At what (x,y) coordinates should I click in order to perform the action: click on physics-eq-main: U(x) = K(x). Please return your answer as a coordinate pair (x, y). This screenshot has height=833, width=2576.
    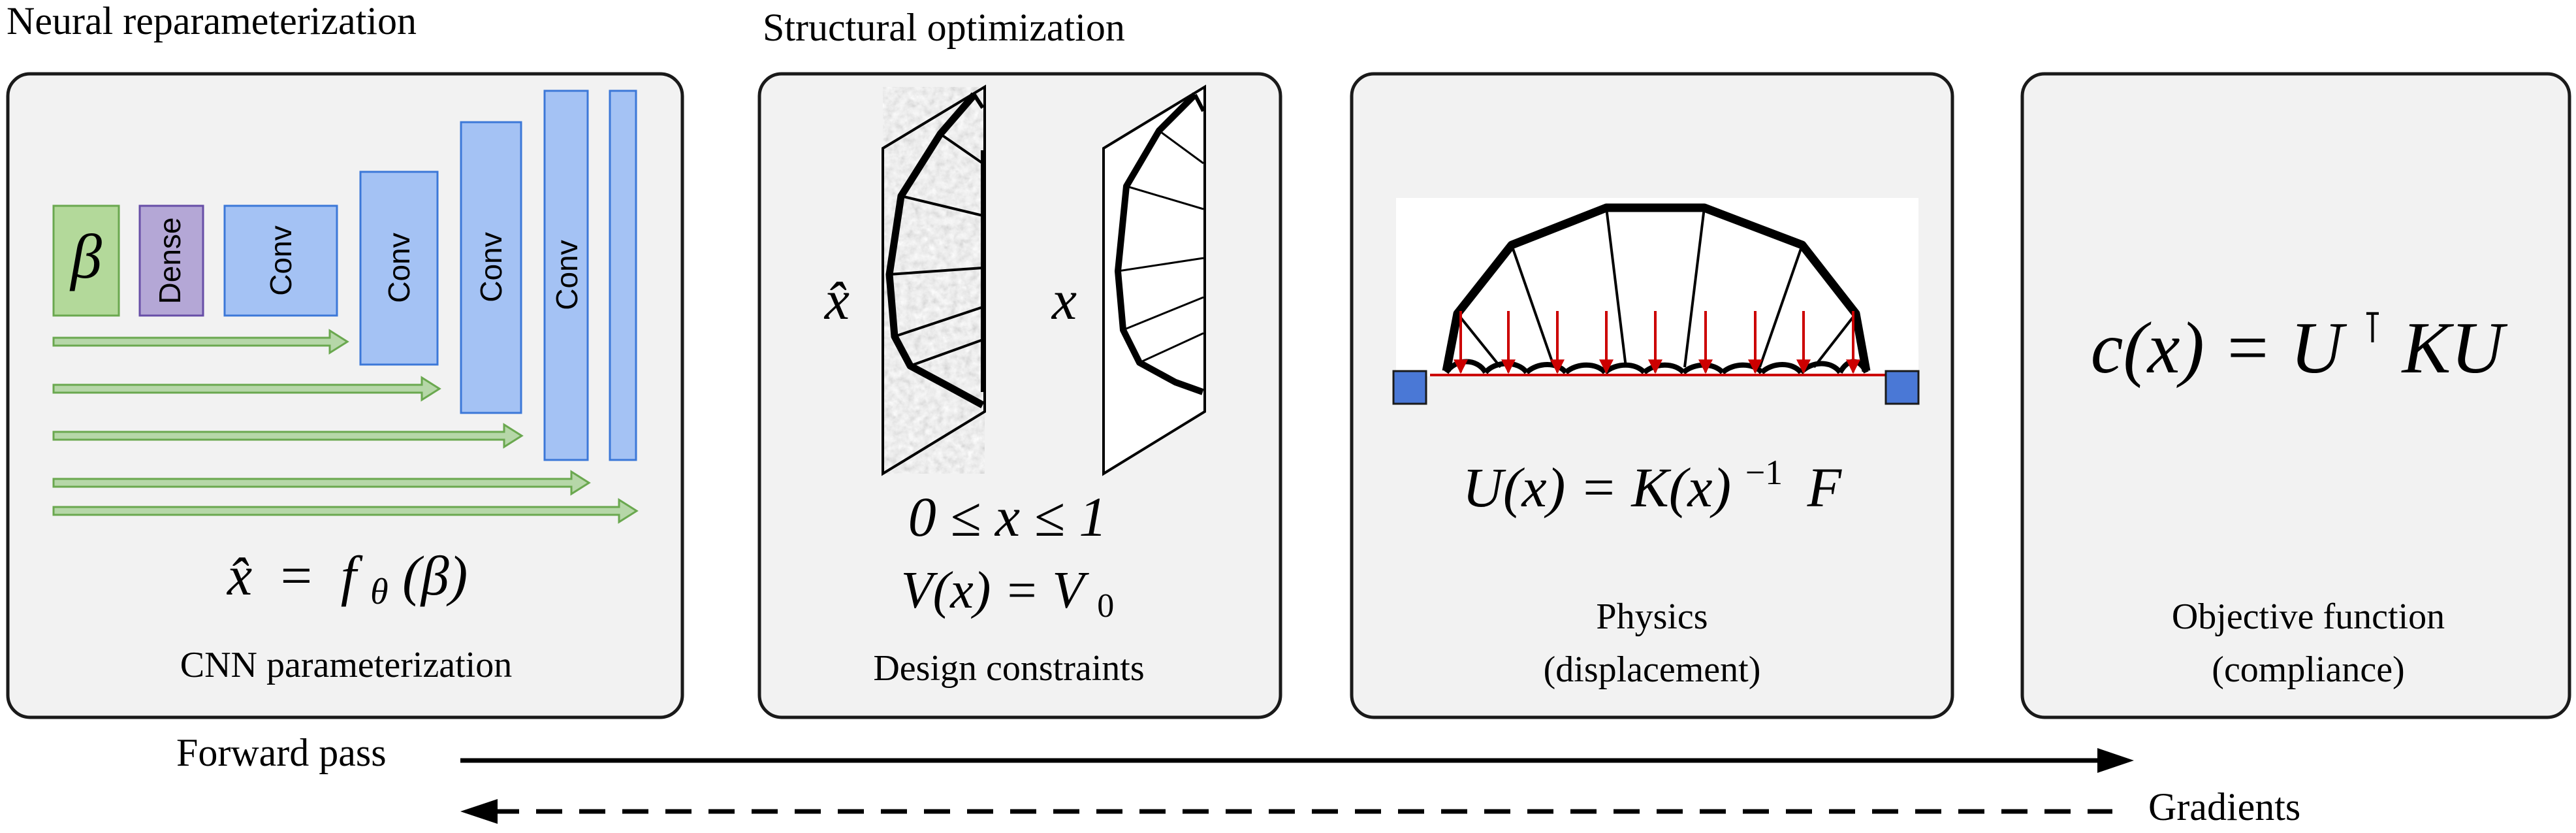
    Looking at the image, I should click on (1597, 487).